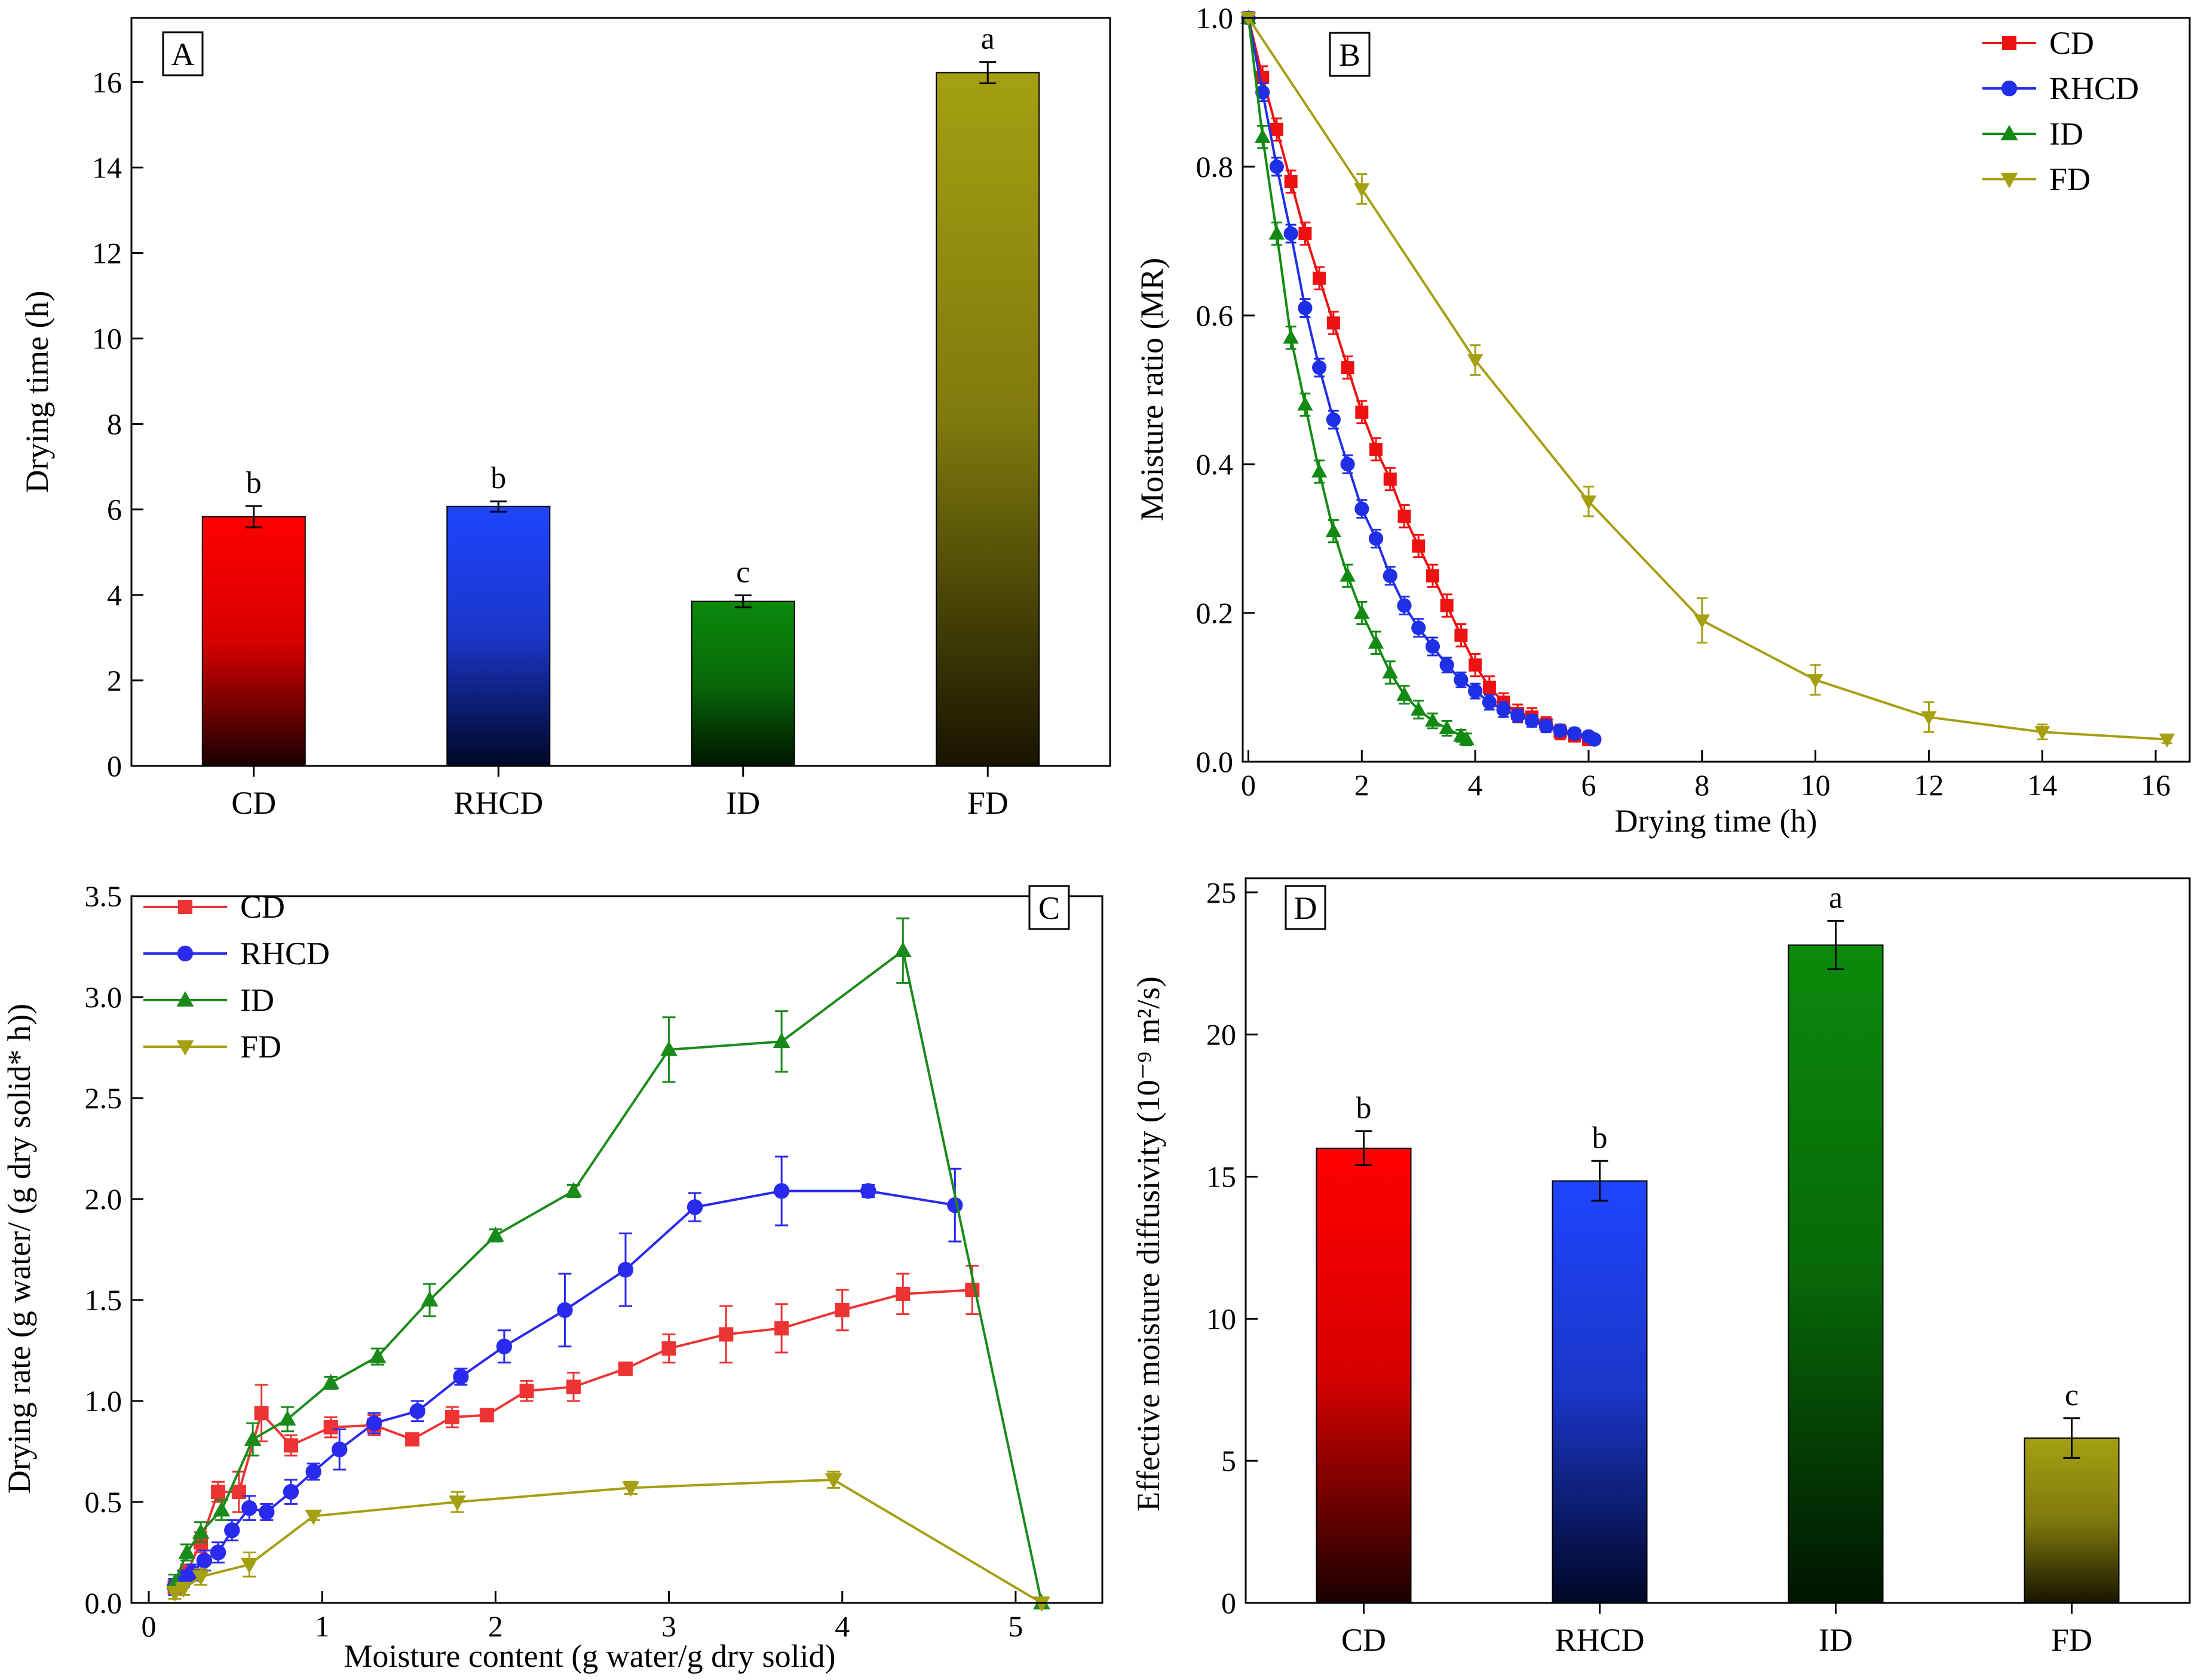 Image resolution: width=2210 pixels, height=1680 pixels. I want to click on x-axis-label: Moisture content (g water/g dry solid), so click(589, 1656).